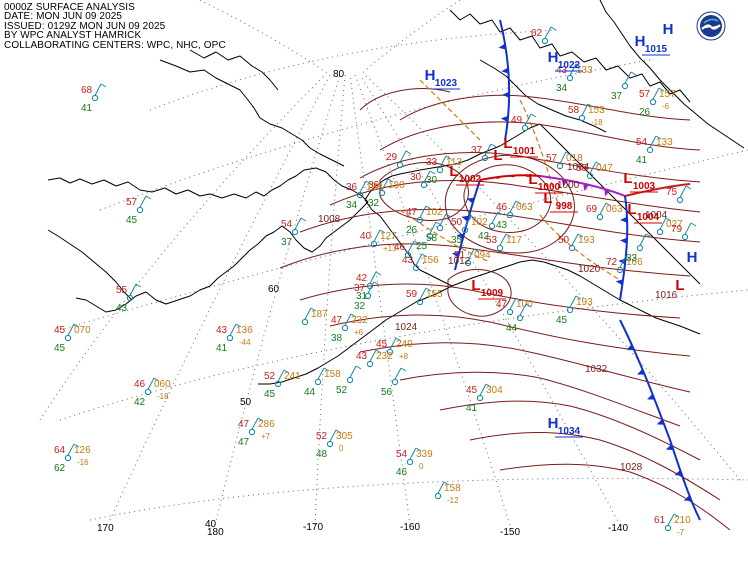 Image resolution: width=748 pixels, height=562 pixels. Describe the element at coordinates (517, 120) in the screenshot. I see `station-temp: 49` at that location.